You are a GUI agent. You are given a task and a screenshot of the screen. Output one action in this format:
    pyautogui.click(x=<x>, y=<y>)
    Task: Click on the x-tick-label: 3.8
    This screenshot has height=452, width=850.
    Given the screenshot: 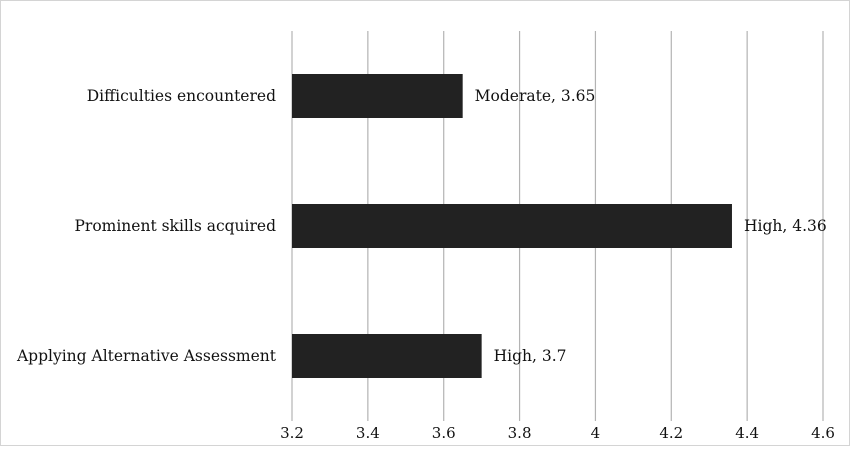 What is the action you would take?
    pyautogui.click(x=520, y=433)
    